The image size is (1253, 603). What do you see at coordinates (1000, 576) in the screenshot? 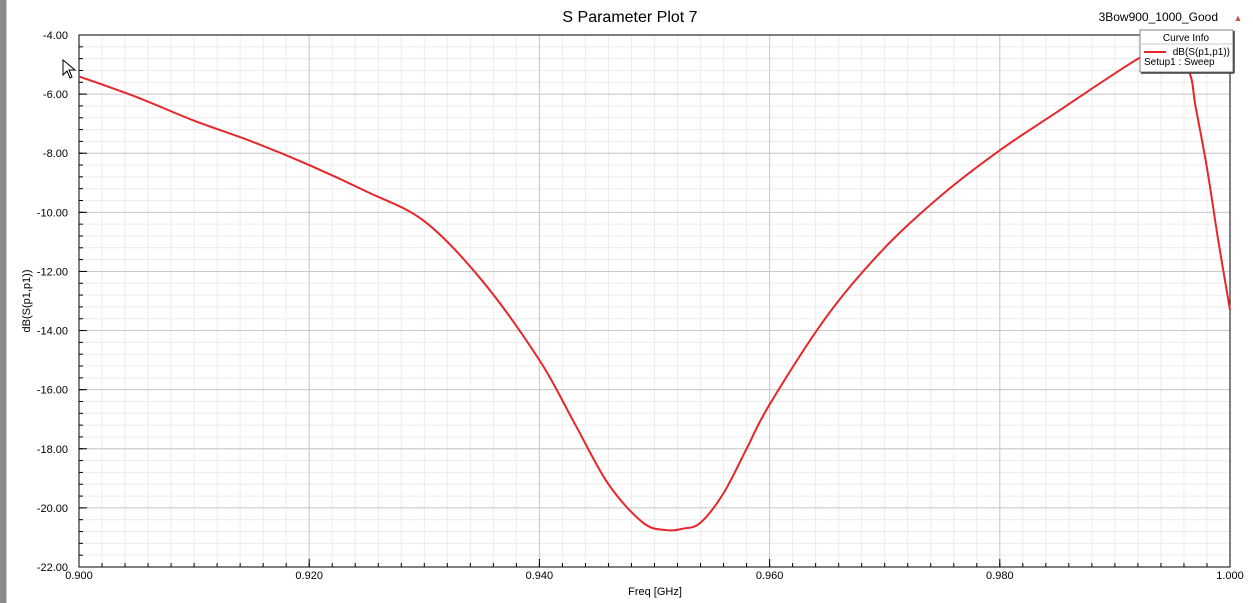
I see `x-tick-label: 0.980` at bounding box center [1000, 576].